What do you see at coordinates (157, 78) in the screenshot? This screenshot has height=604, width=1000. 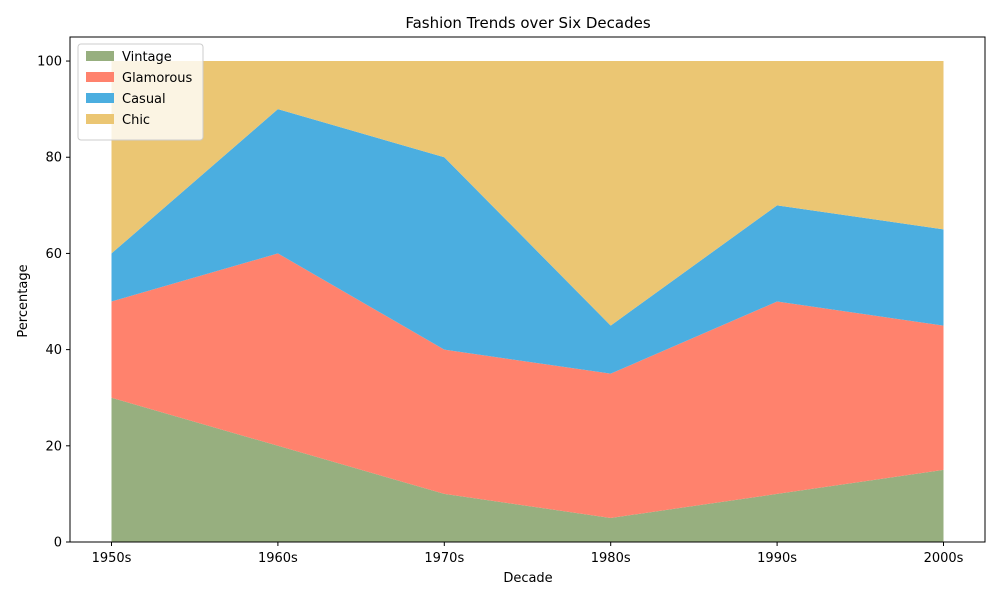 I see `legend-label-glamorous: Glamorous` at bounding box center [157, 78].